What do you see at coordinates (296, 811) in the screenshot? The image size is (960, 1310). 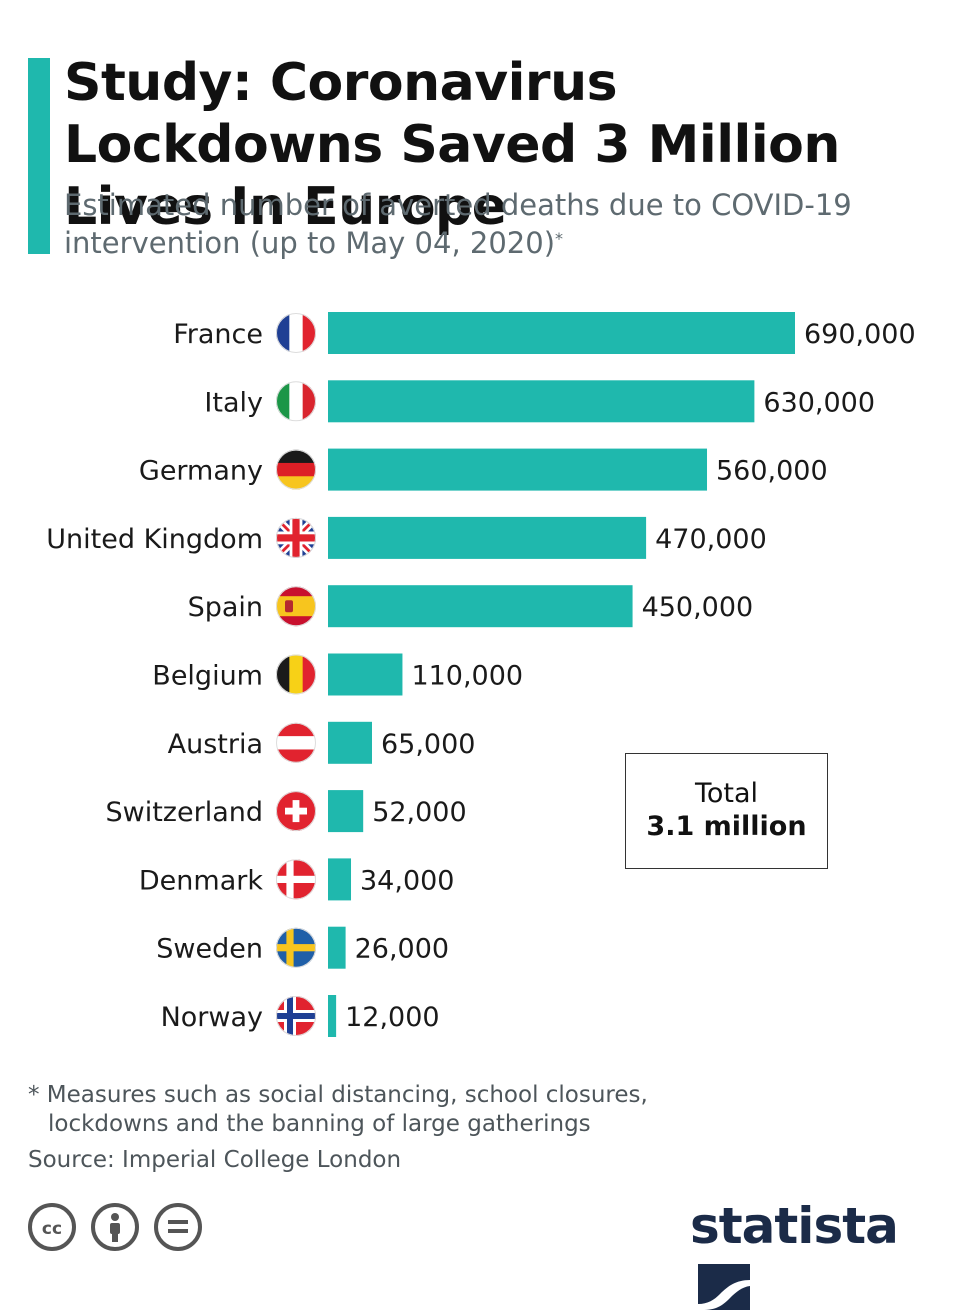 I see `switzerland-flag` at bounding box center [296, 811].